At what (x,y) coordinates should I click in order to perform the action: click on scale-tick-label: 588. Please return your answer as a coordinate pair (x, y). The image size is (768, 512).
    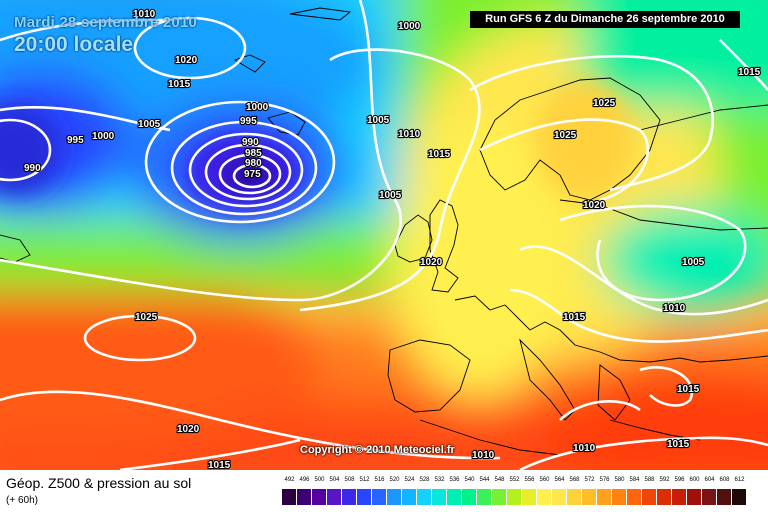
    Looking at the image, I should click on (649, 480).